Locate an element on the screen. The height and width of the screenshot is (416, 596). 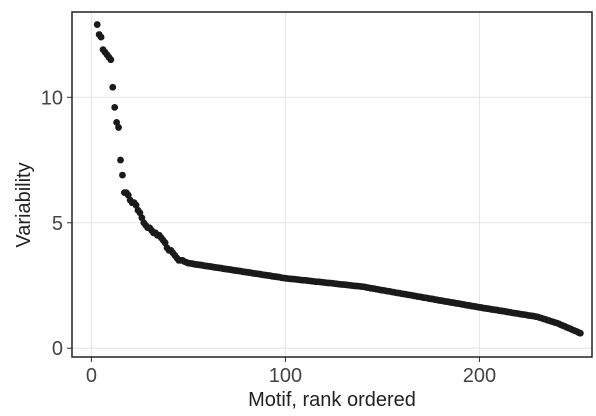
x-tick-label: 100 is located at coordinates (285, 376).